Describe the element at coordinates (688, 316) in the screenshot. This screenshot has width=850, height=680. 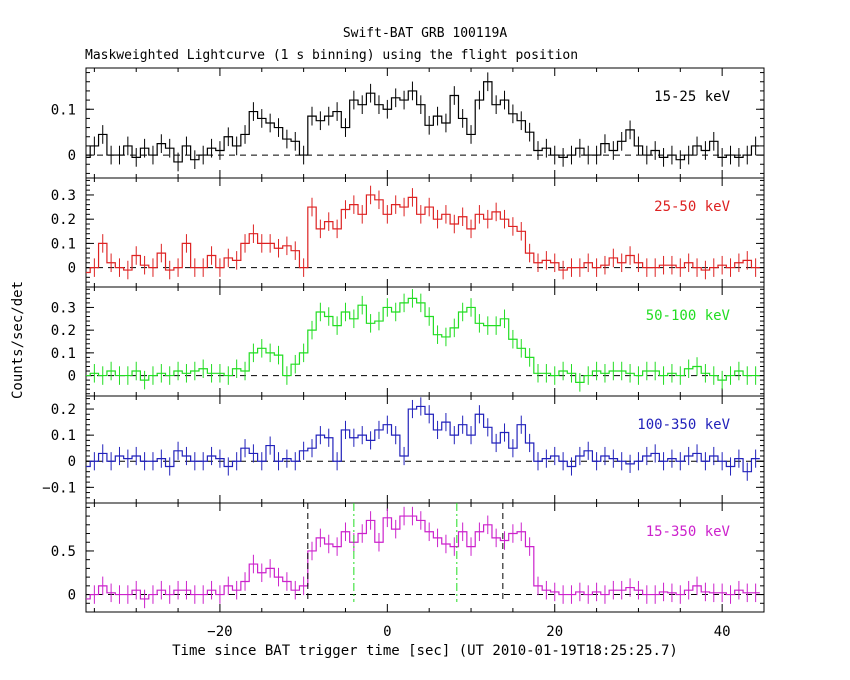
I see `series-label: 50-100 keV` at that location.